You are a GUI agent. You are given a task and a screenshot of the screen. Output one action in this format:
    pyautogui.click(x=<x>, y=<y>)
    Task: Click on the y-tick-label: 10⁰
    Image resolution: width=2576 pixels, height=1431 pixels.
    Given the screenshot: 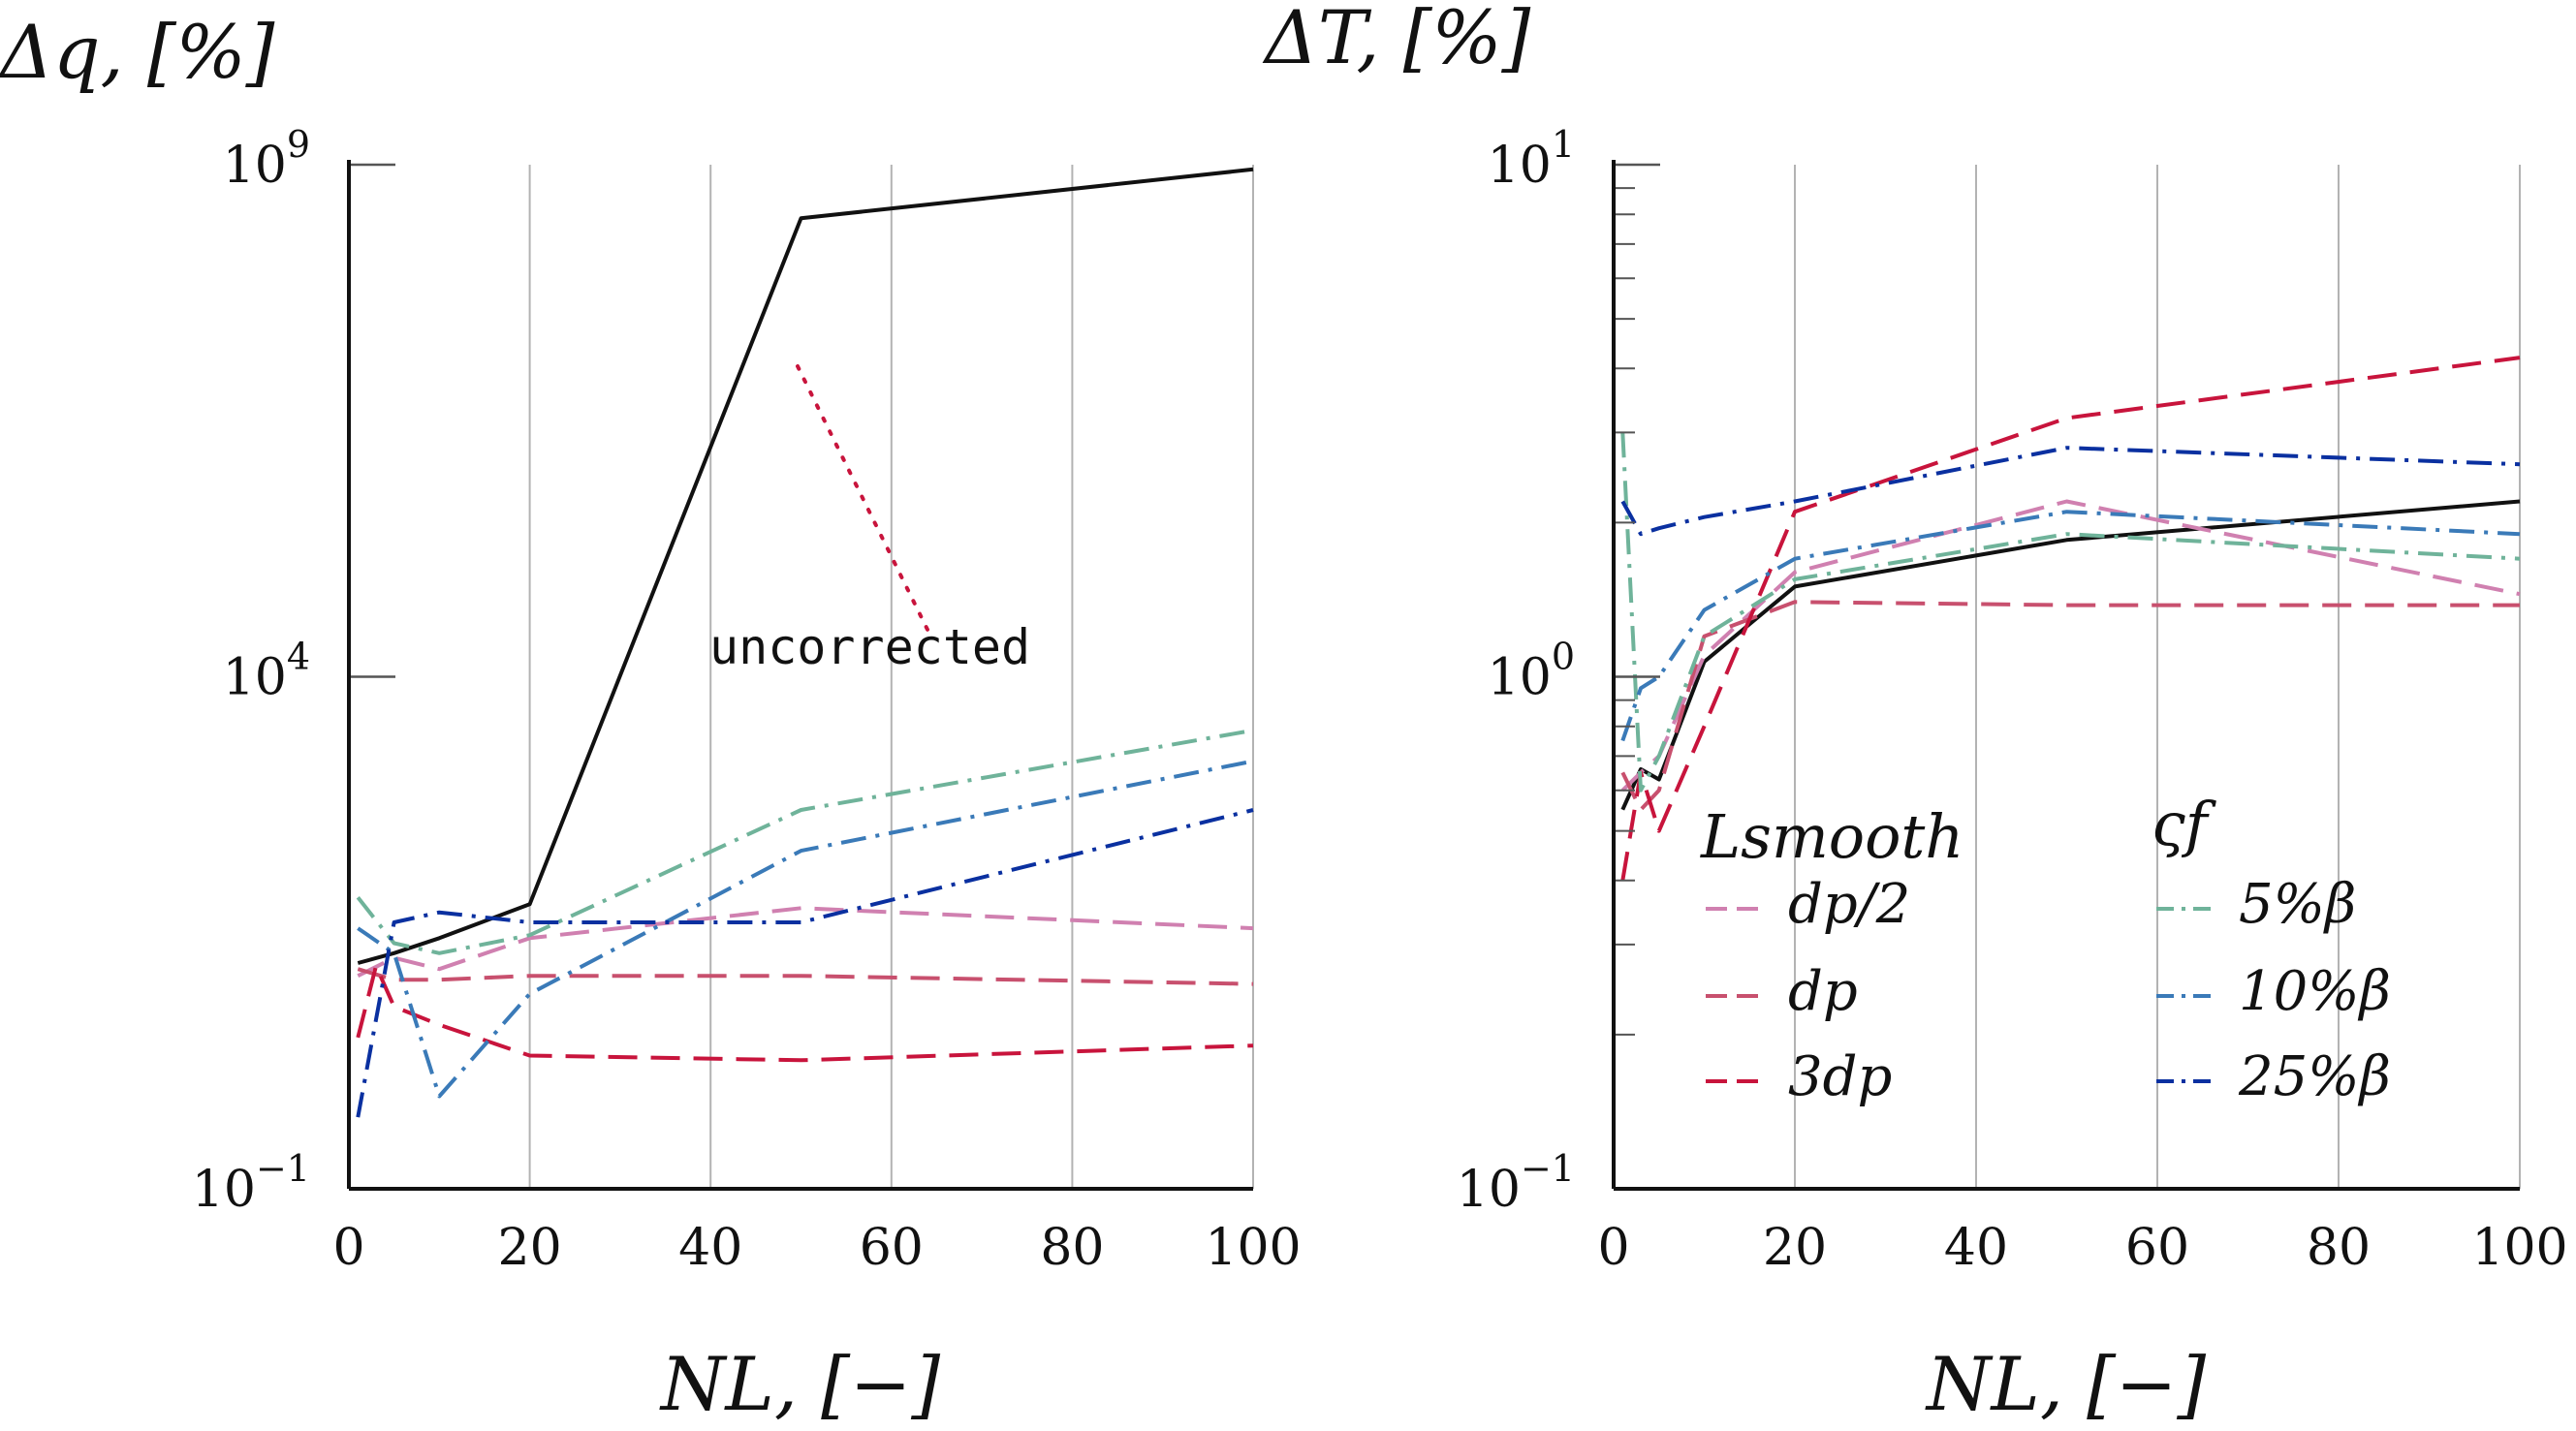 What is the action you would take?
    pyautogui.click(x=1531, y=671)
    